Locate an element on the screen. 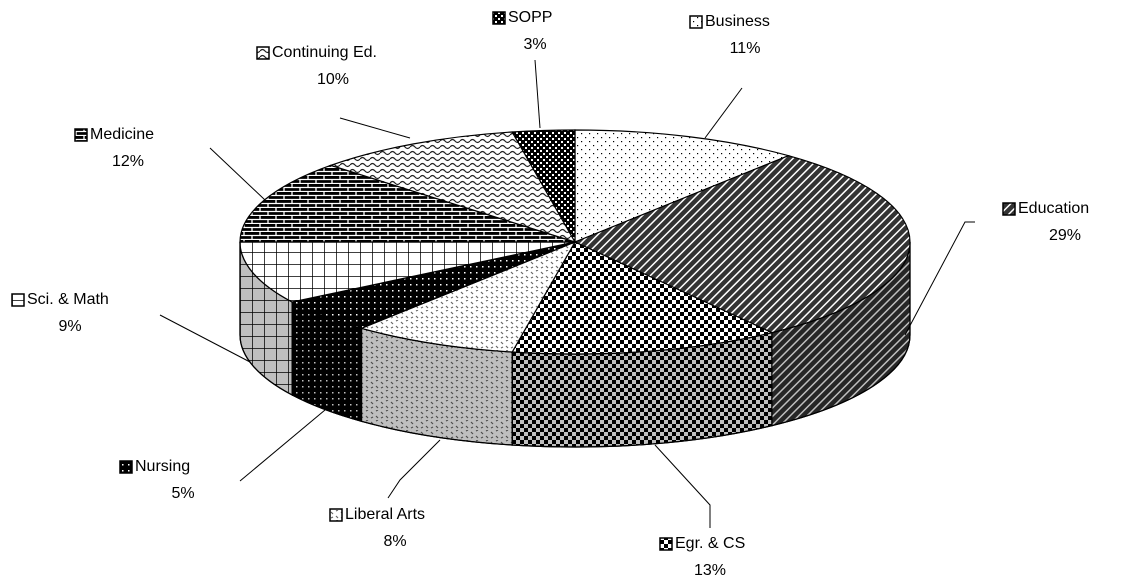  category-label: Liberal Arts is located at coordinates (385, 514).